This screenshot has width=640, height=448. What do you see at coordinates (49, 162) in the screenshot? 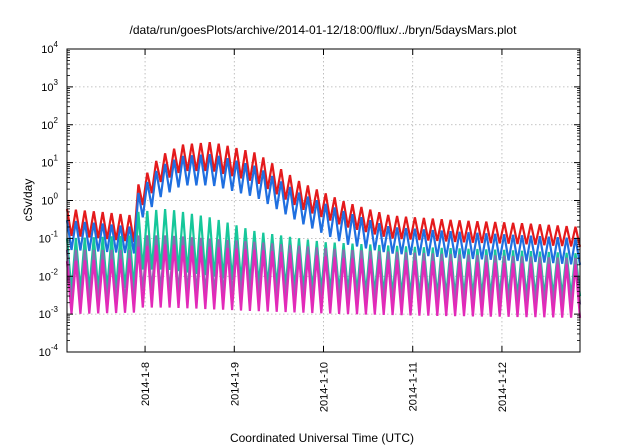
I see `y-tick-label: 10¹` at bounding box center [49, 162].